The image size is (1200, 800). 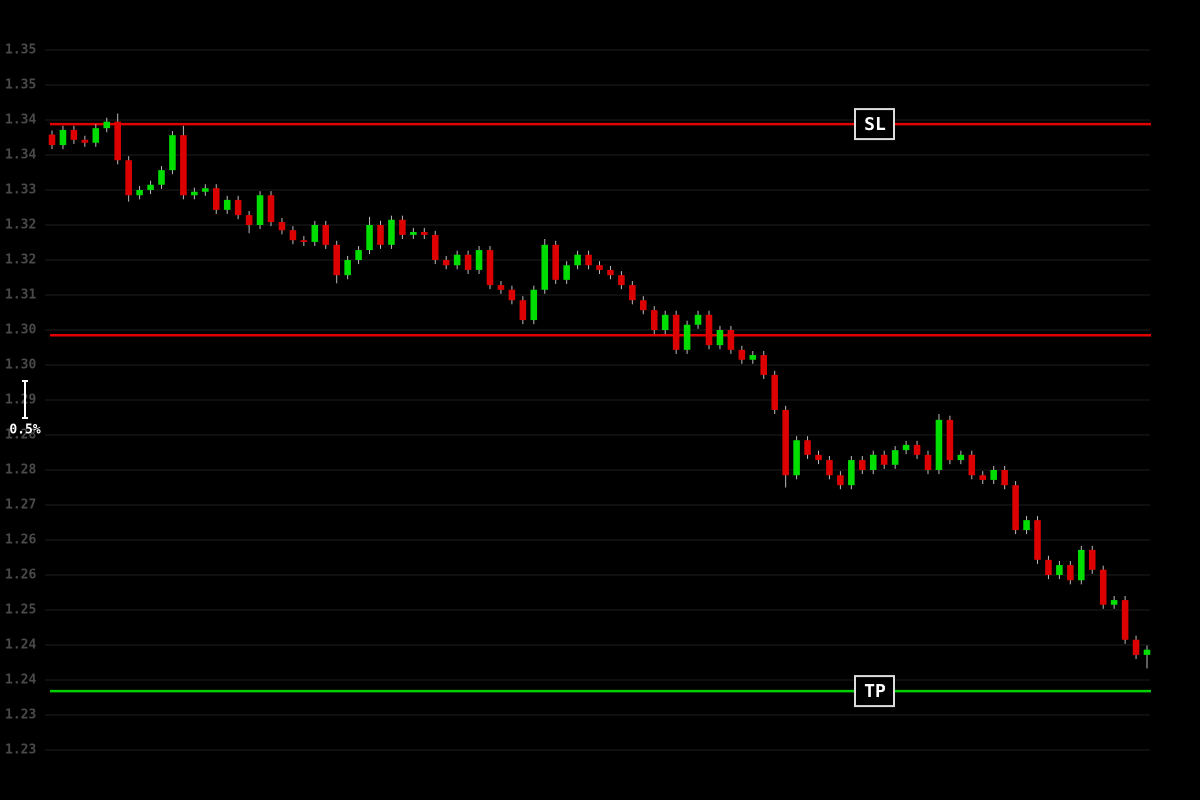 I want to click on level-label: TP, so click(x=875, y=691).